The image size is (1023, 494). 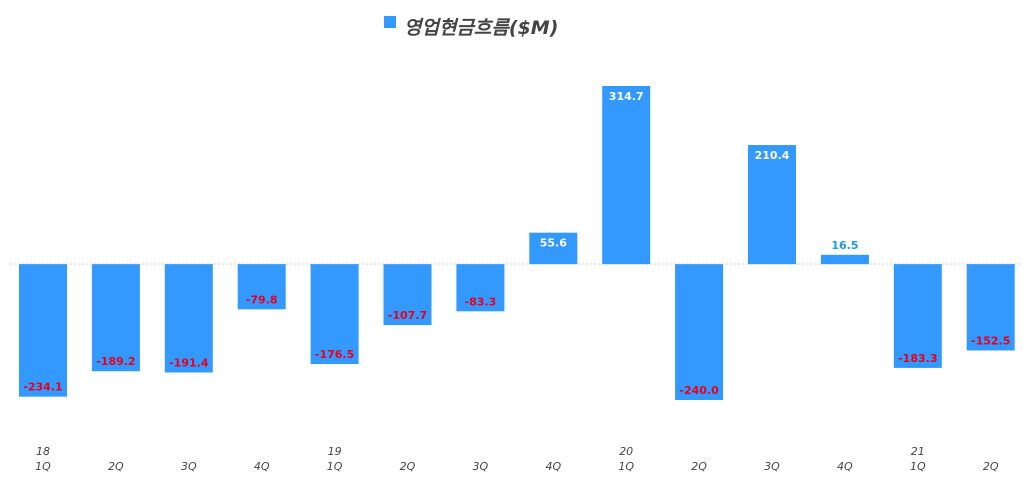 I want to click on x-tick-label: 19 1Q, so click(x=334, y=459).